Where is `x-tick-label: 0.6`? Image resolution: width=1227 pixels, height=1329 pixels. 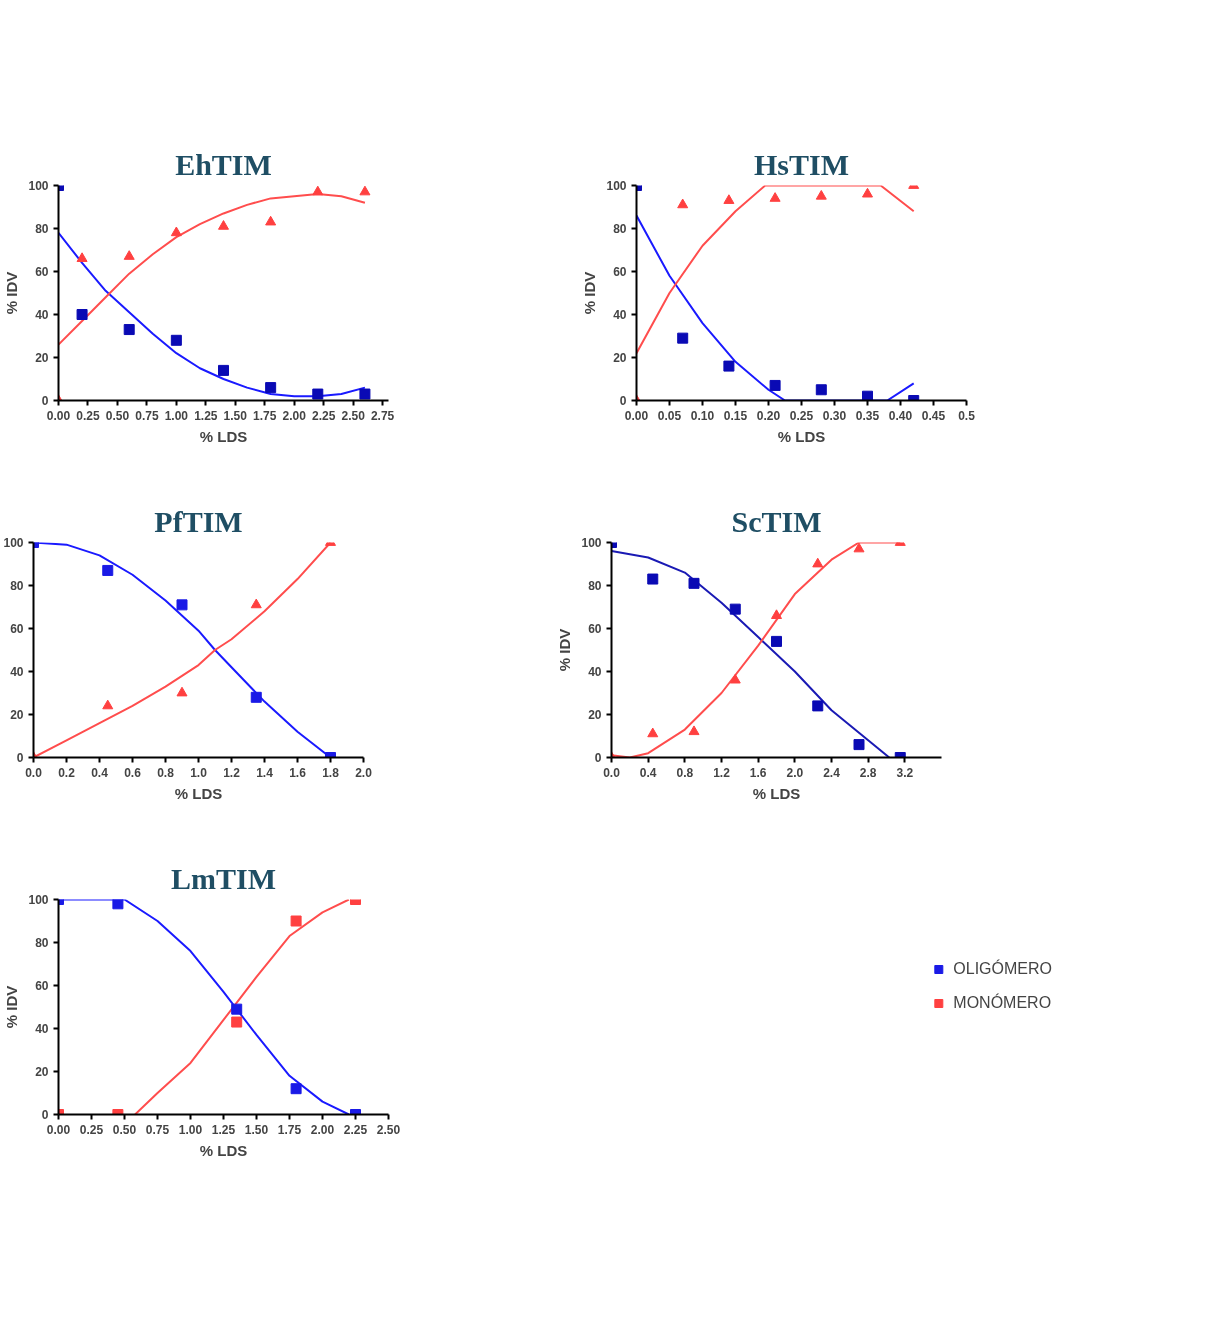 x-tick-label: 0.6 is located at coordinates (133, 772).